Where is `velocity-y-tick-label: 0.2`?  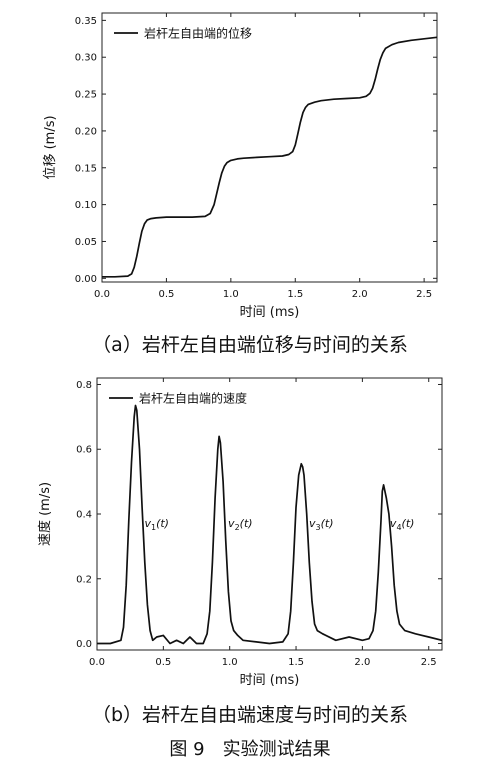
velocity-y-tick-label: 0.2 is located at coordinates (84, 579).